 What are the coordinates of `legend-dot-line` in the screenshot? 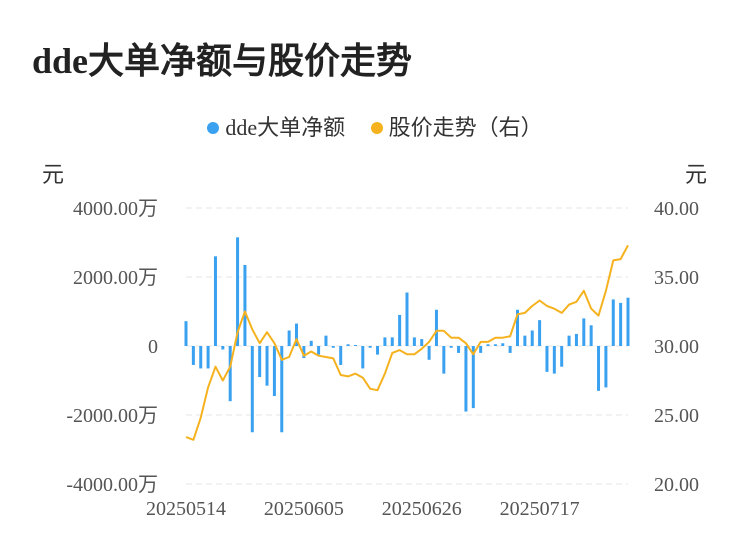 It's located at (376, 127).